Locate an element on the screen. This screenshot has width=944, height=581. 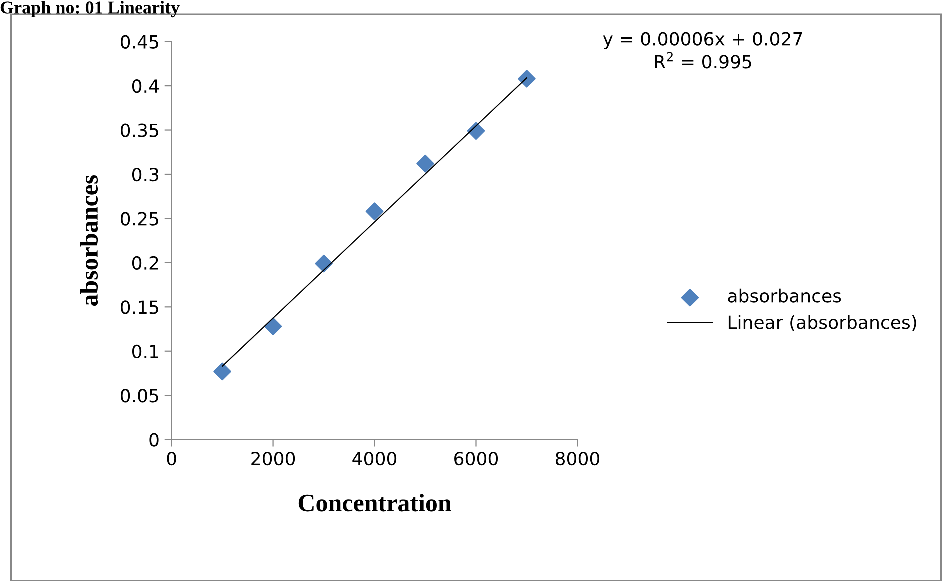
chart-title: Graph no: 01 Linearity is located at coordinates (90, 9).